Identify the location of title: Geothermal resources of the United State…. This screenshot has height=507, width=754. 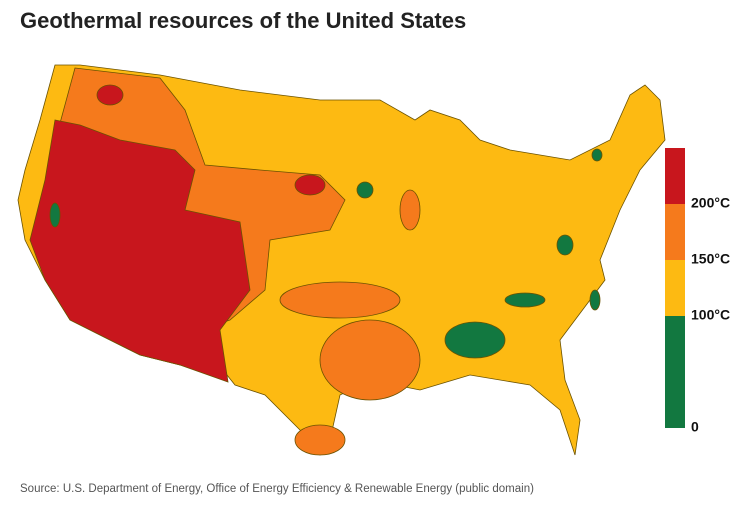
(243, 20).